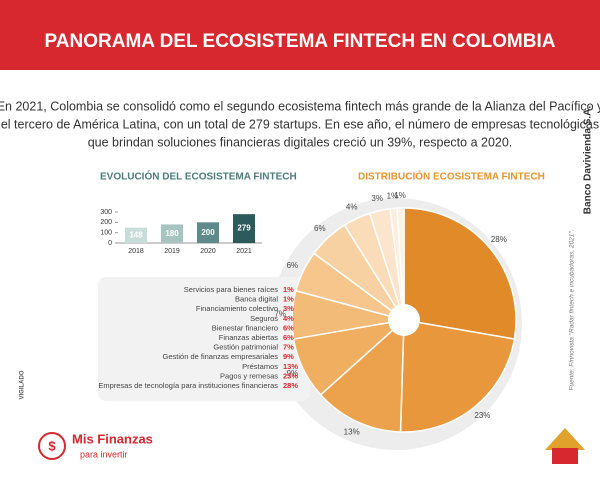 The height and width of the screenshot is (479, 600). I want to click on y-tick-label: 300, so click(106, 212).